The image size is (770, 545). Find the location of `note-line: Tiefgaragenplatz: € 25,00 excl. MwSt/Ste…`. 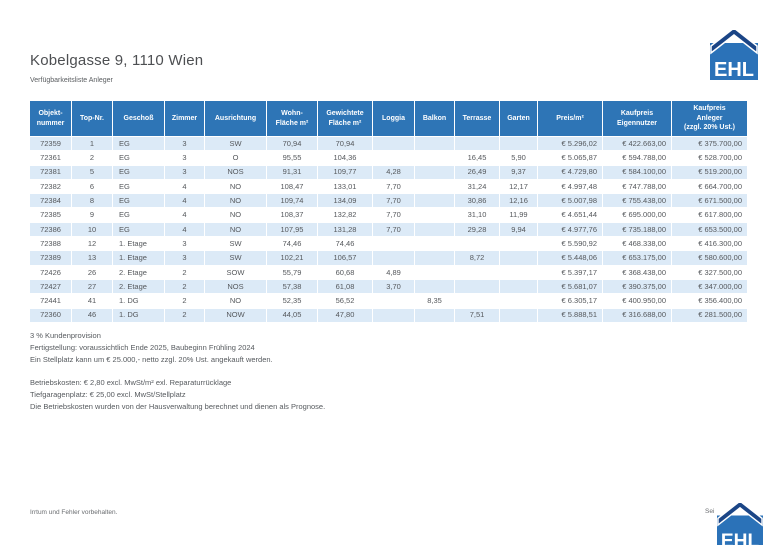

note-line: Tiefgaragenplatz: € 25,00 excl. MwSt/Ste… is located at coordinates (108, 394).